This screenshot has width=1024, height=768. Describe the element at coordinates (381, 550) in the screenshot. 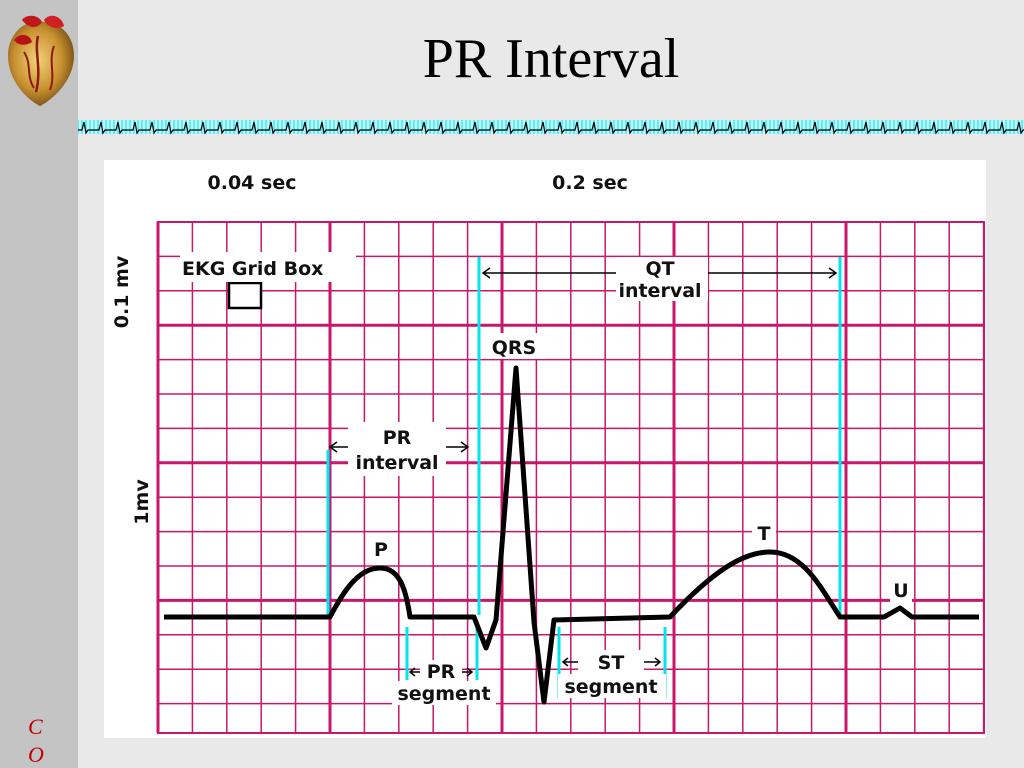

I see `p-wave-label: P` at that location.